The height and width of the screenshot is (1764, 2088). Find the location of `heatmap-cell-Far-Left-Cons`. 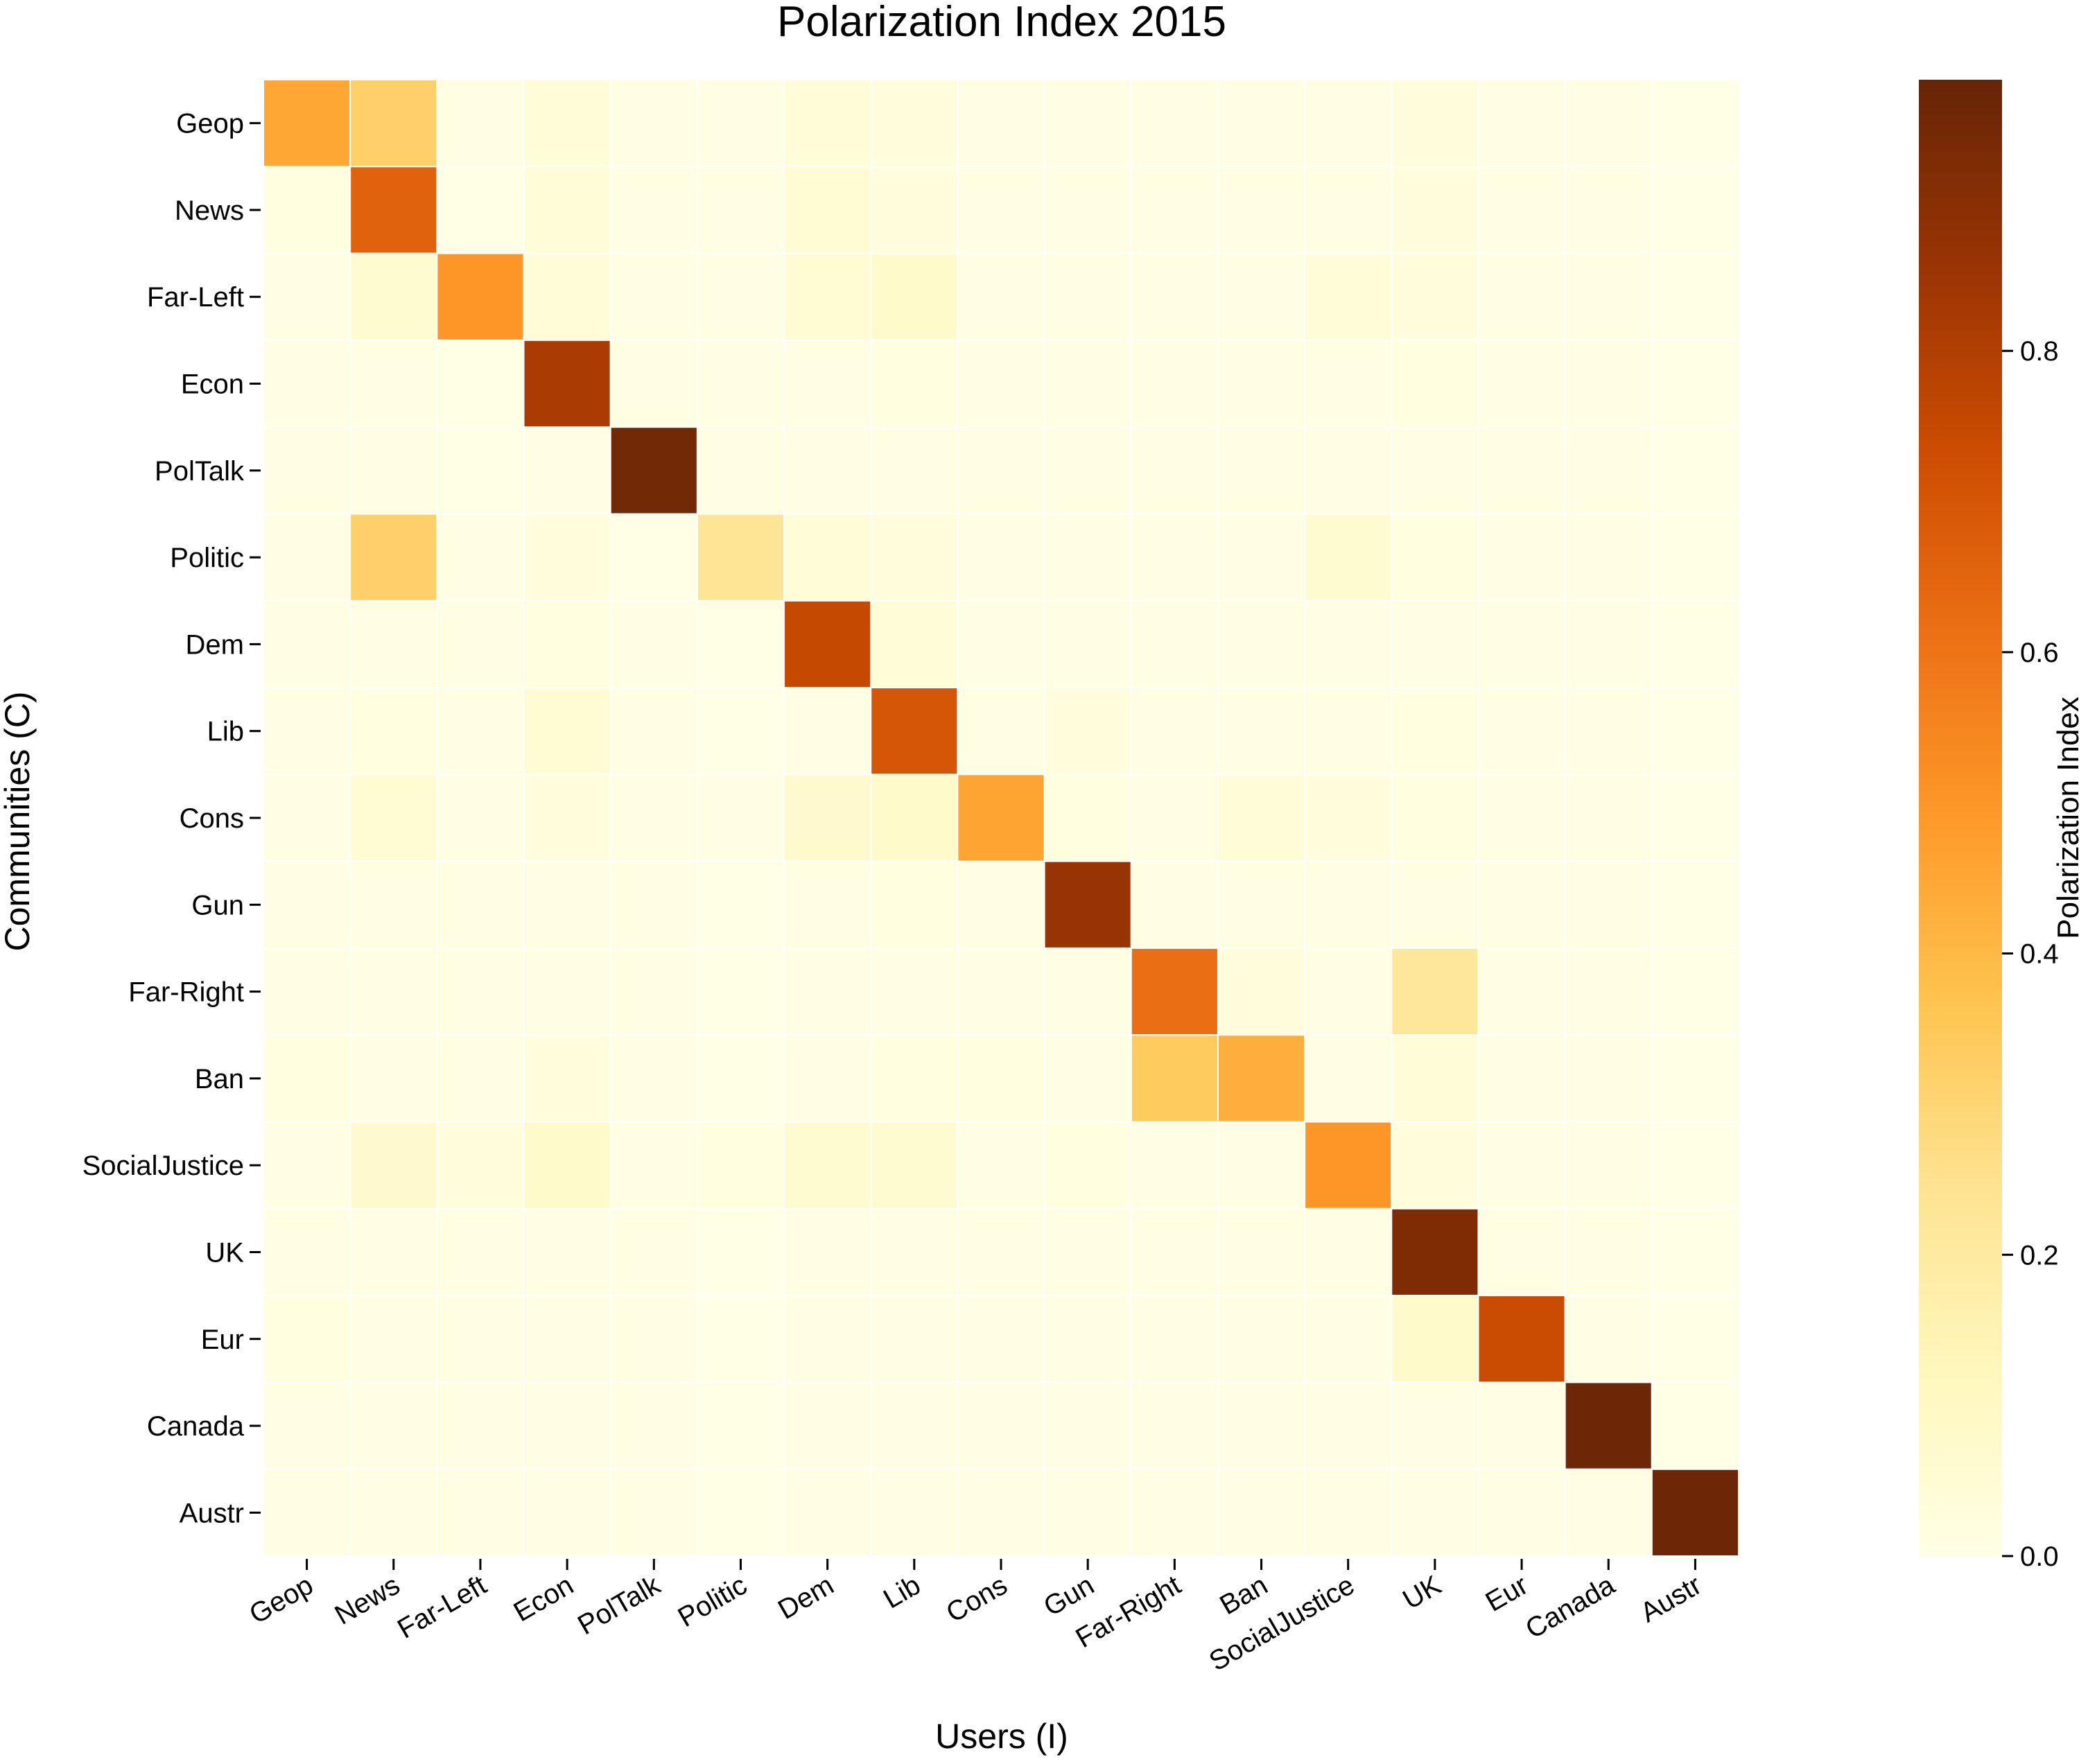

heatmap-cell-Far-Left-Cons is located at coordinates (1001, 296).